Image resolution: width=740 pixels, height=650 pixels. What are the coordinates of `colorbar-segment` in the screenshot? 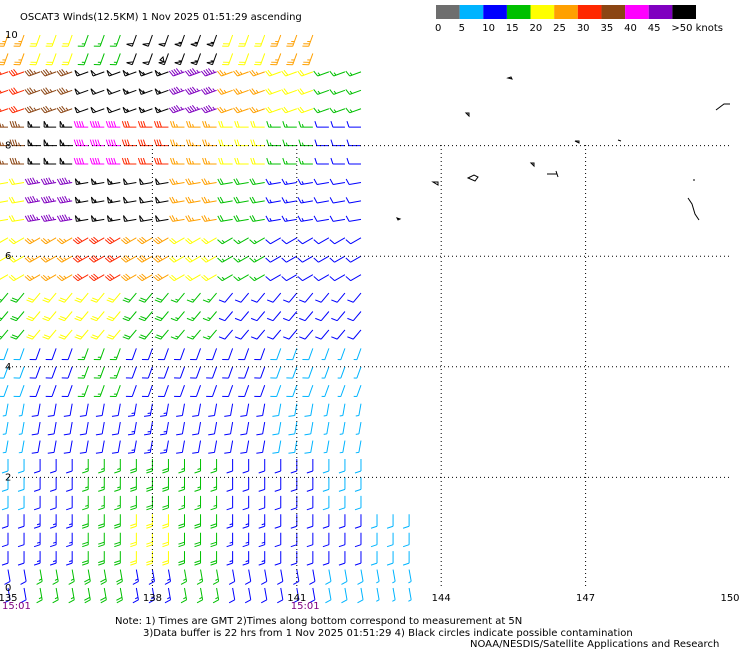 It's located at (566, 12).